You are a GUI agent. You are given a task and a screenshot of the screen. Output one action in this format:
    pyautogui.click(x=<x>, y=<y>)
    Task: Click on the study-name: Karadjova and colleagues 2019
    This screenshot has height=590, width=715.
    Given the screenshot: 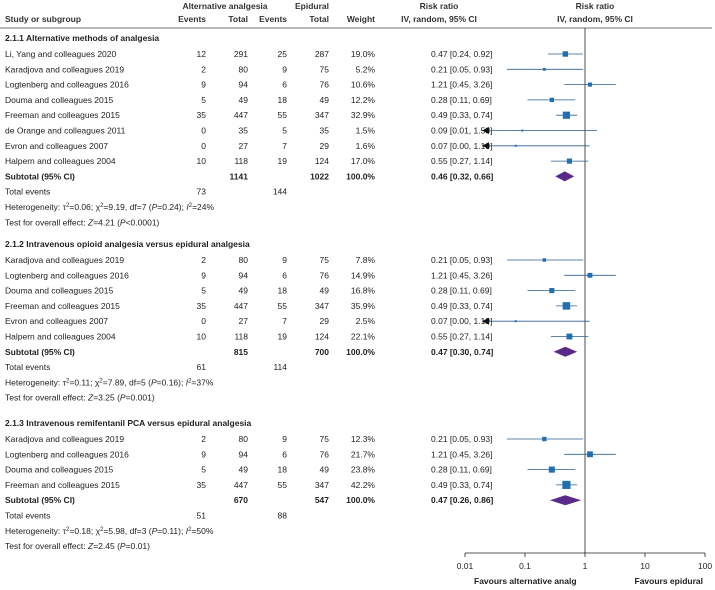 What is the action you would take?
    pyautogui.click(x=64, y=260)
    